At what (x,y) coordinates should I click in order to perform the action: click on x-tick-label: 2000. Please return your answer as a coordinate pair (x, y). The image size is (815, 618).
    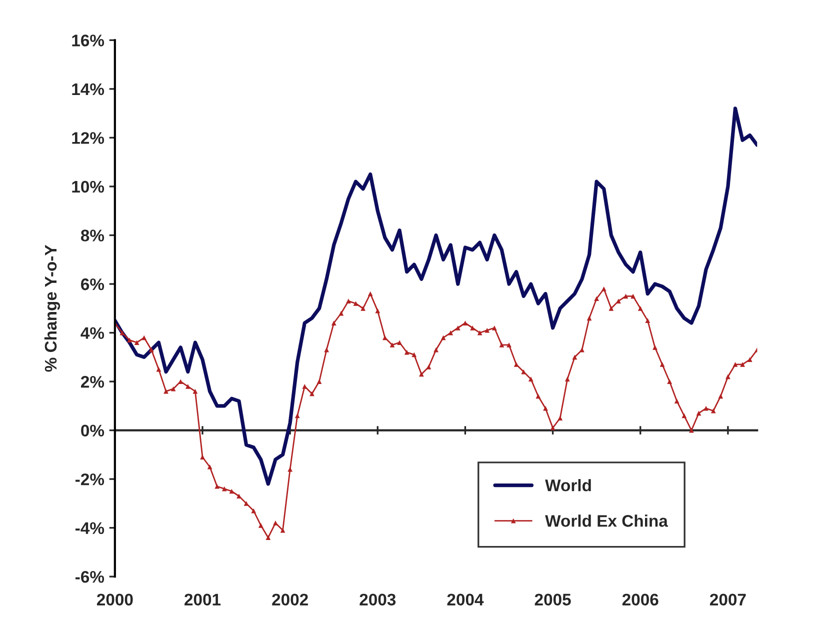
    Looking at the image, I should click on (114, 600).